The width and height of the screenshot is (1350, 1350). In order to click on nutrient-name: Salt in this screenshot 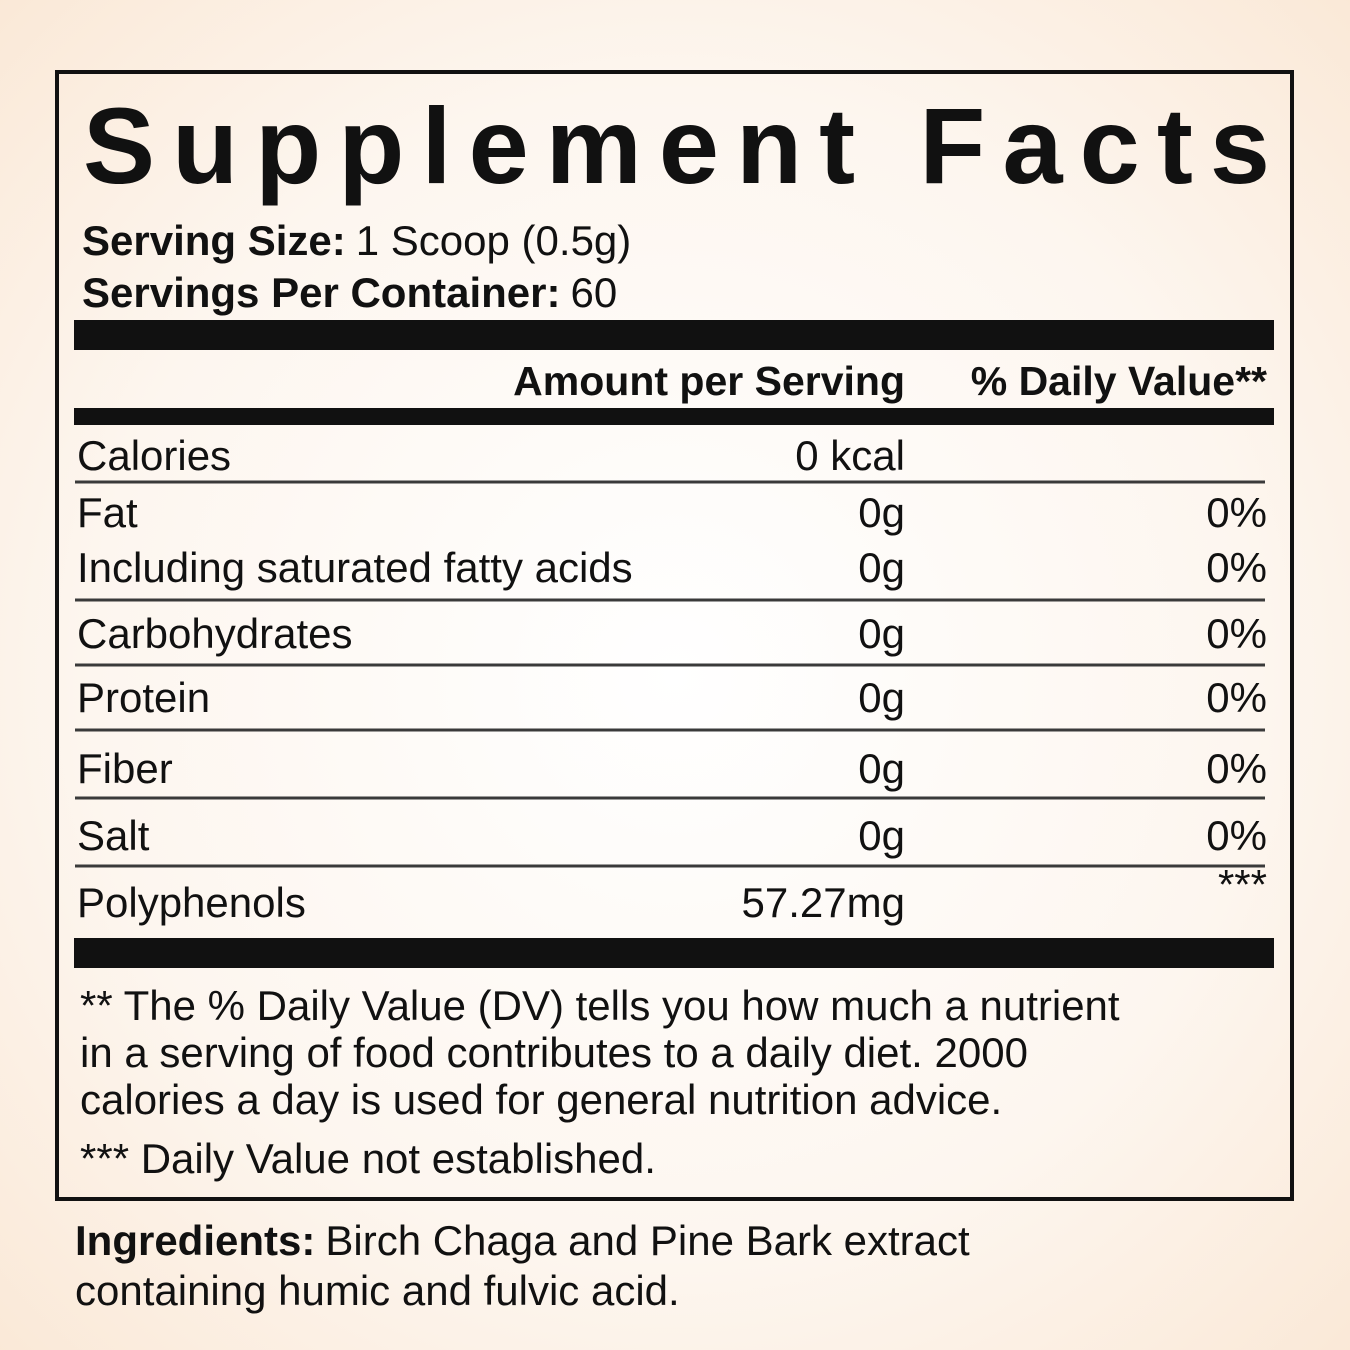, I will do `click(113, 835)`.